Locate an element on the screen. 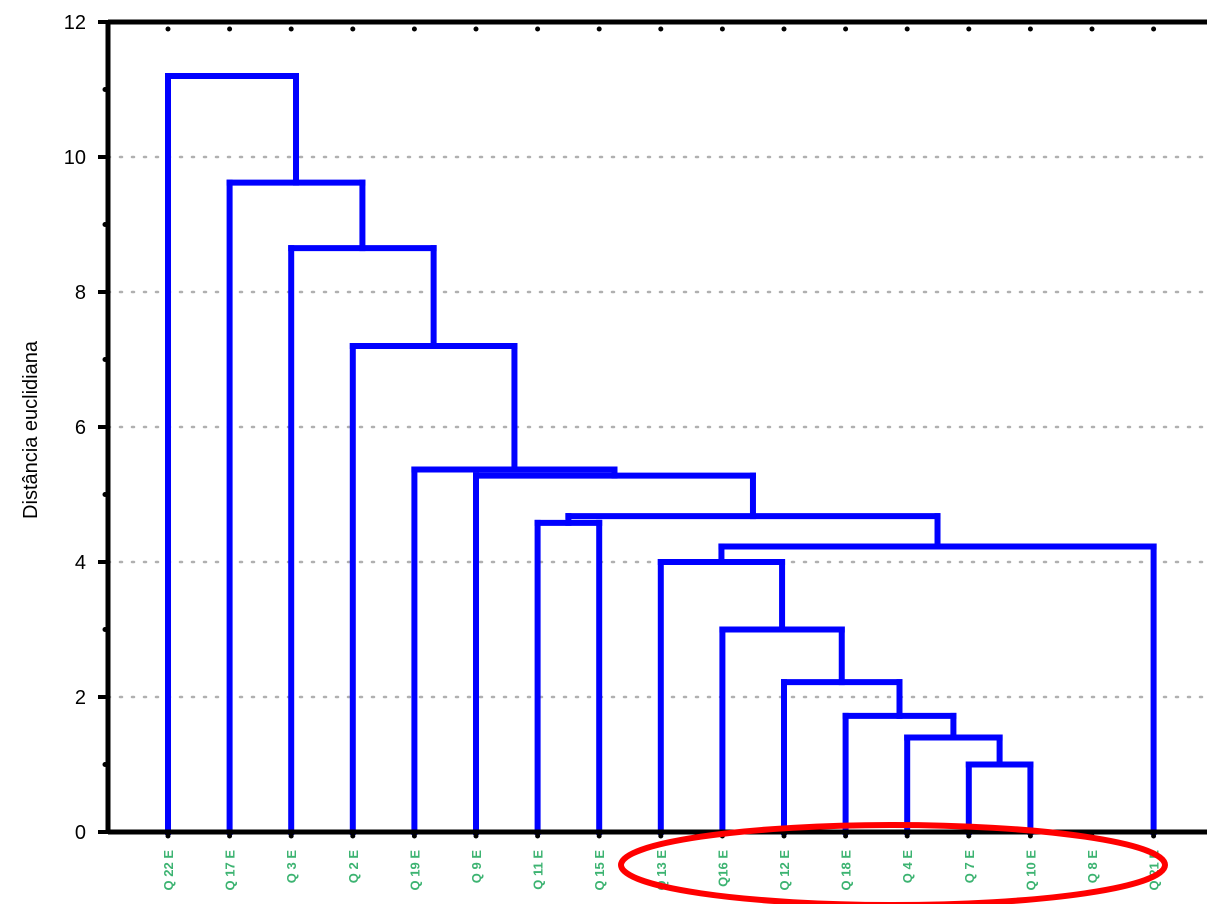 This screenshot has width=1207, height=904. y-tick-label: 0 is located at coordinates (80, 833).